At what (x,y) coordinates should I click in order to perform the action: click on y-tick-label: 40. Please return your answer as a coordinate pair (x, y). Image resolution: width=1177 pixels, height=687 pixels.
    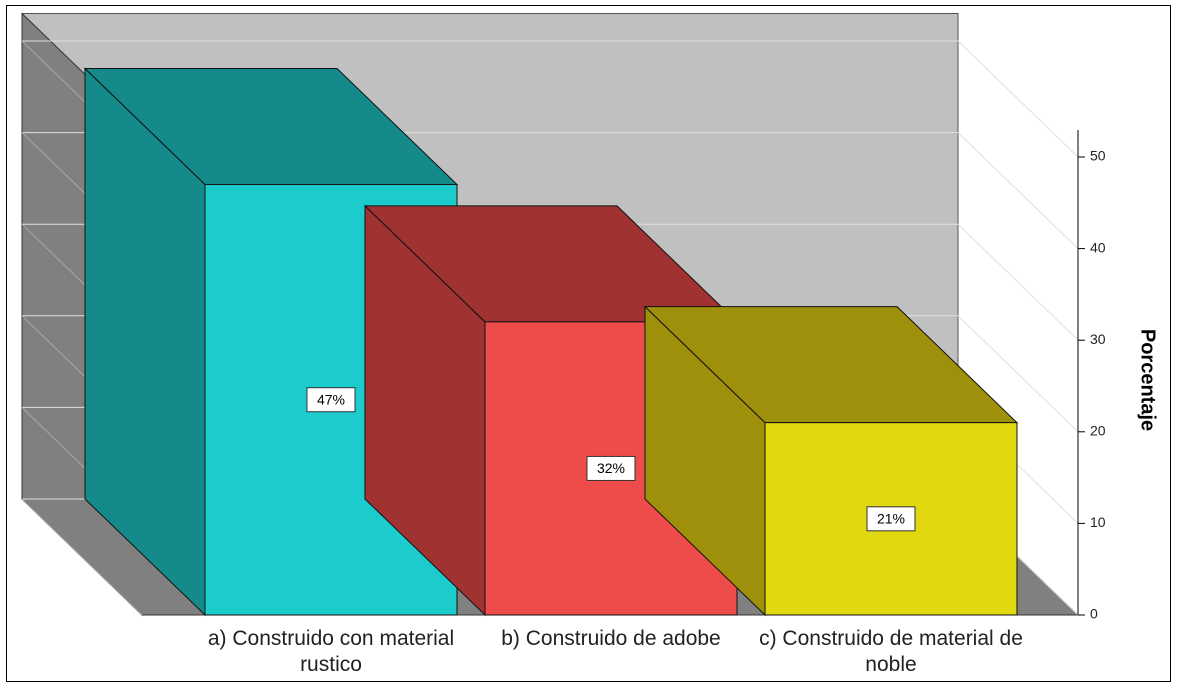
    Looking at the image, I should click on (1098, 247).